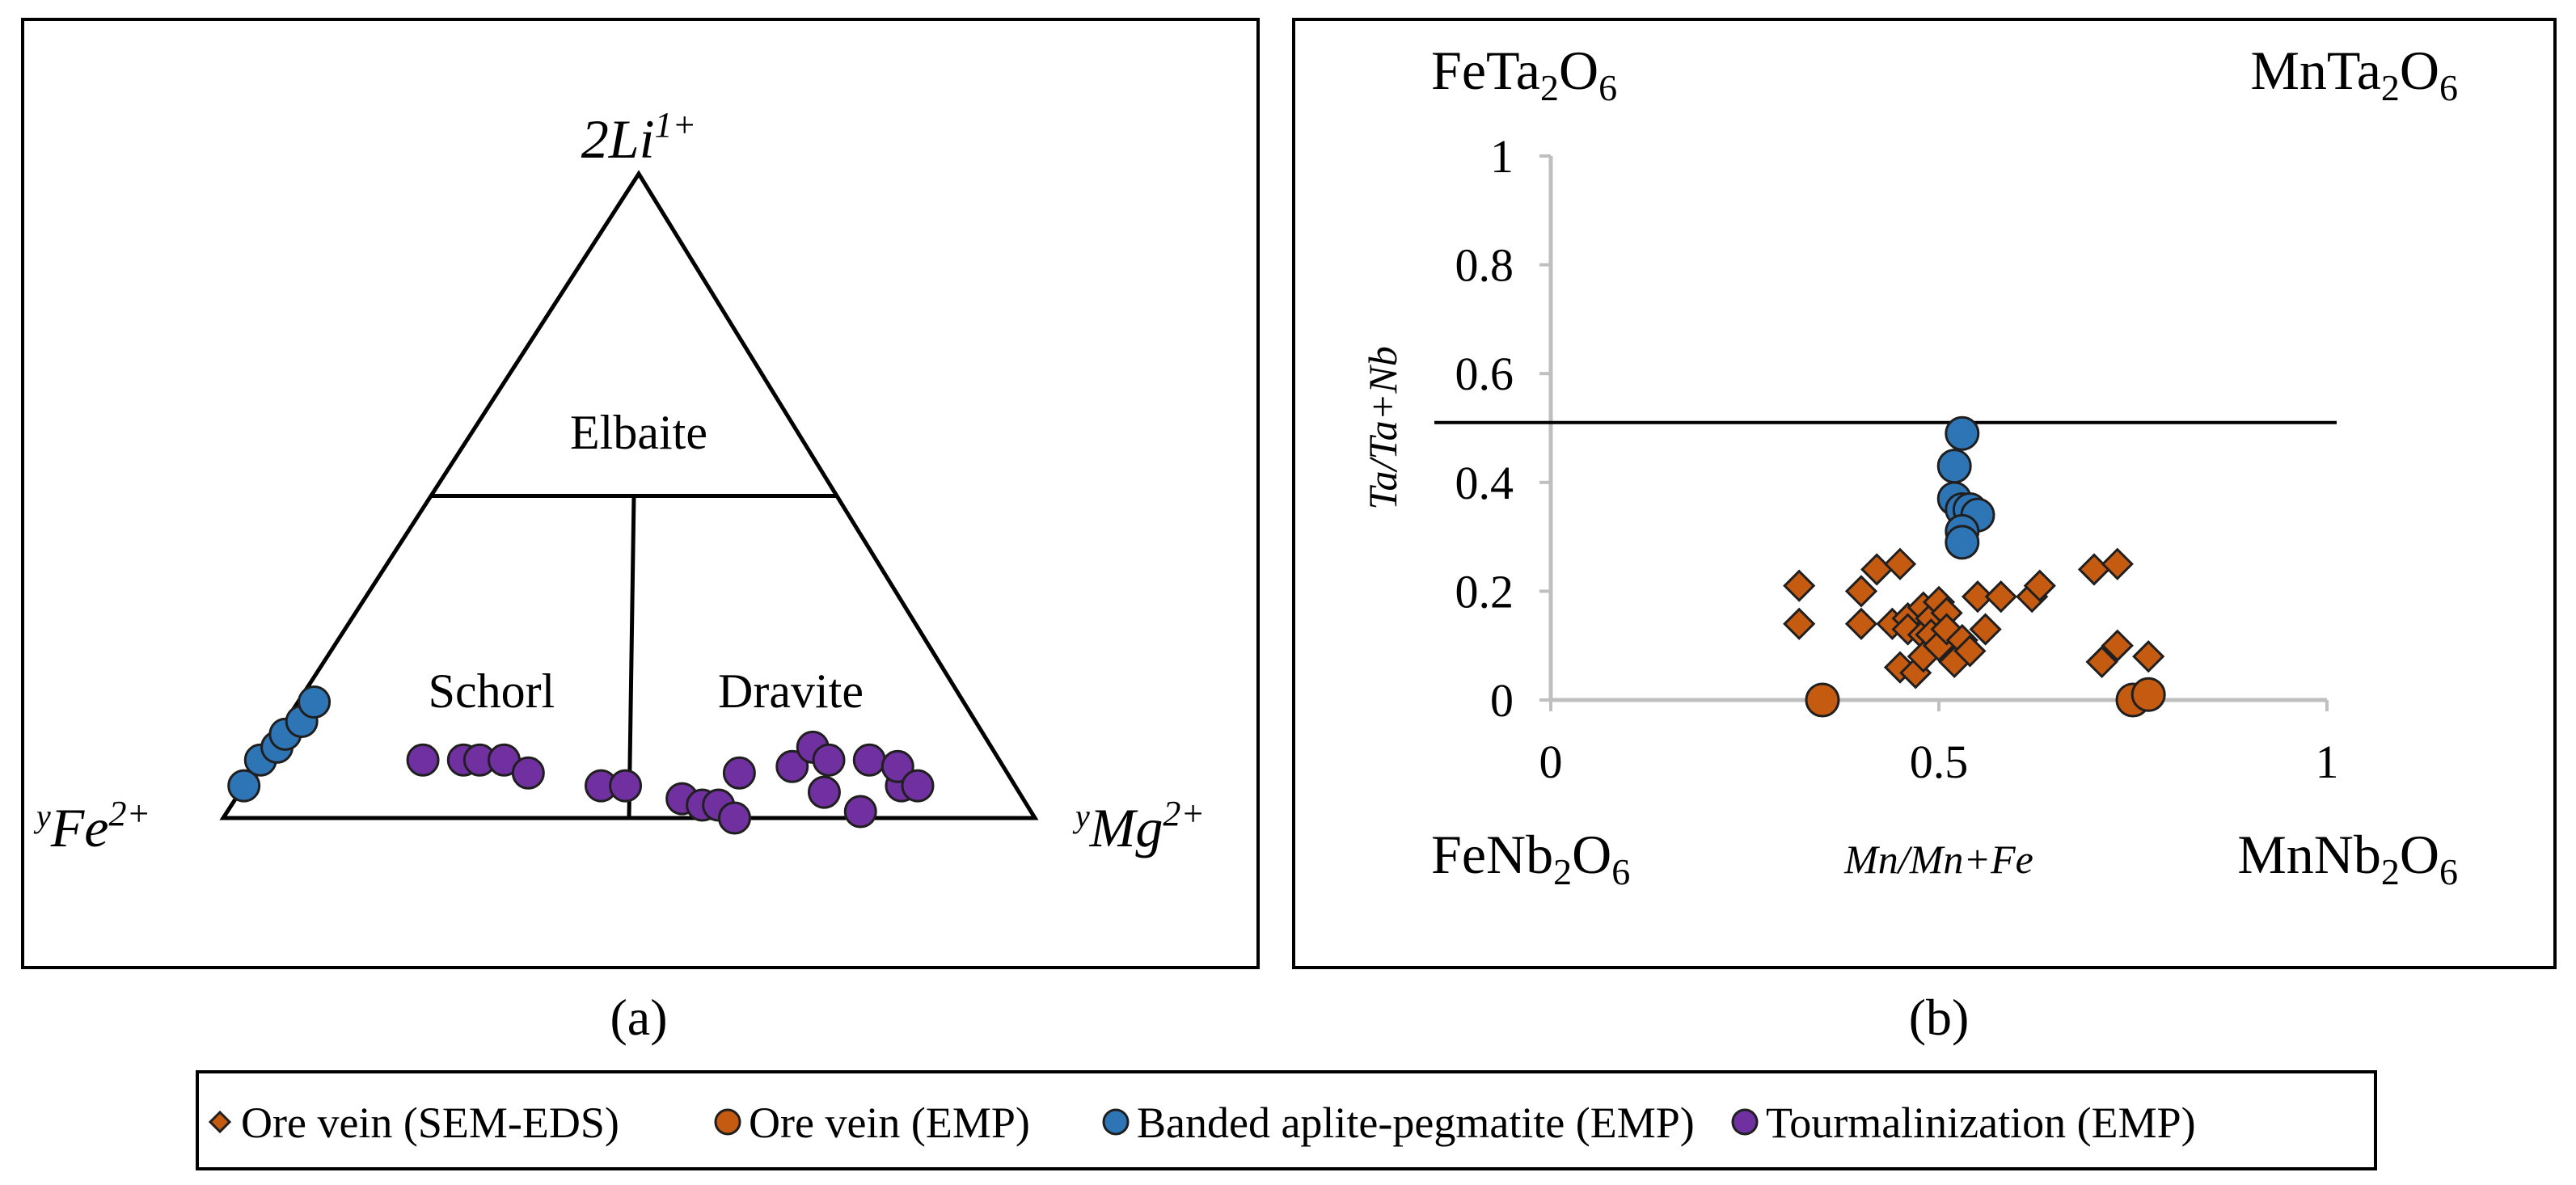 Image resolution: width=2576 pixels, height=1185 pixels. Describe the element at coordinates (1484, 483) in the screenshot. I see `y-tick-label-2: 0.4` at that location.